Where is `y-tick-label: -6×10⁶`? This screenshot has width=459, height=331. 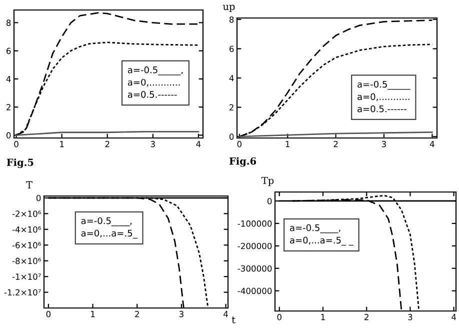 y-tick-label: -6×10⁶ is located at coordinates (26, 245).